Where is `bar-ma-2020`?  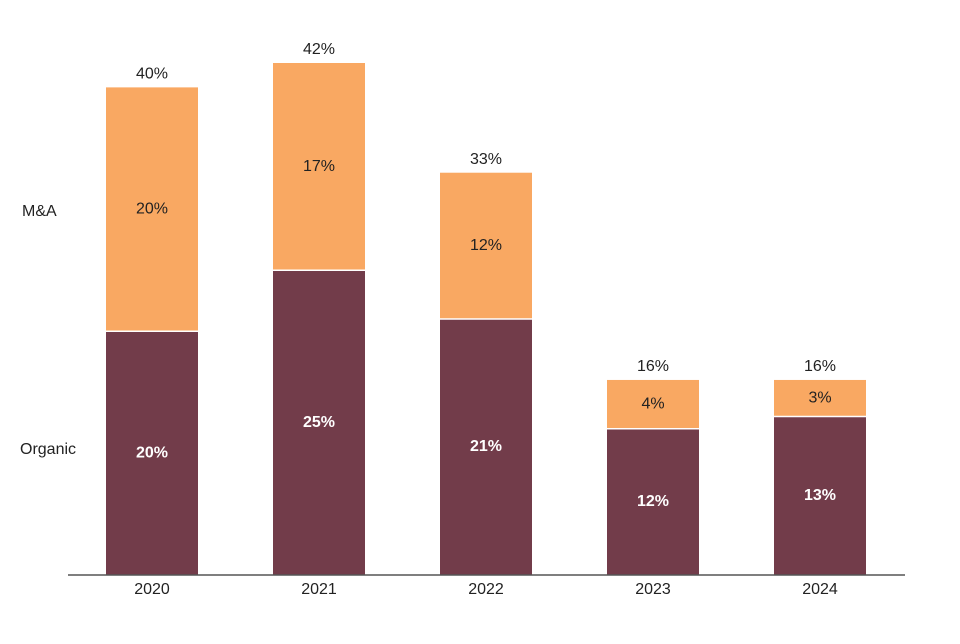
bar-ma-2020 is located at coordinates (152, 209).